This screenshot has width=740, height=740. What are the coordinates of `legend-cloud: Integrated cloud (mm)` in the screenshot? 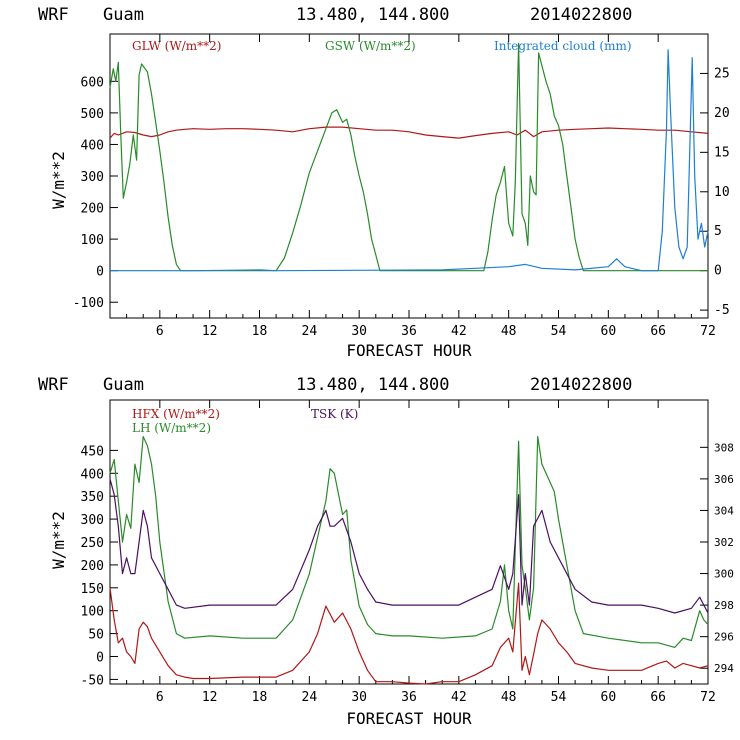 It's located at (563, 46).